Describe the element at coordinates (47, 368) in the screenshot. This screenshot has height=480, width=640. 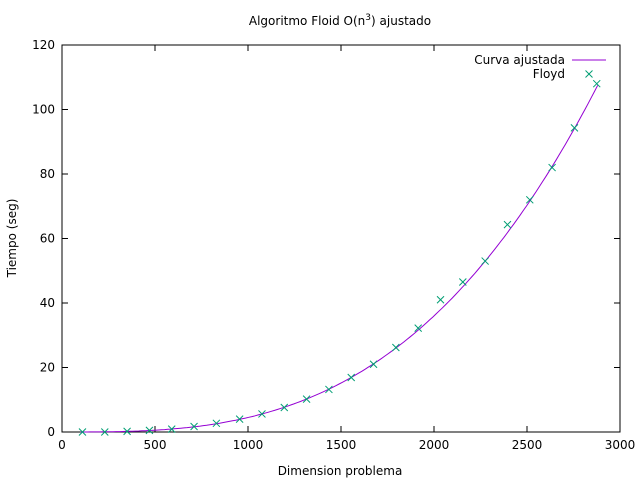
I see `y-tick-label: 20` at that location.